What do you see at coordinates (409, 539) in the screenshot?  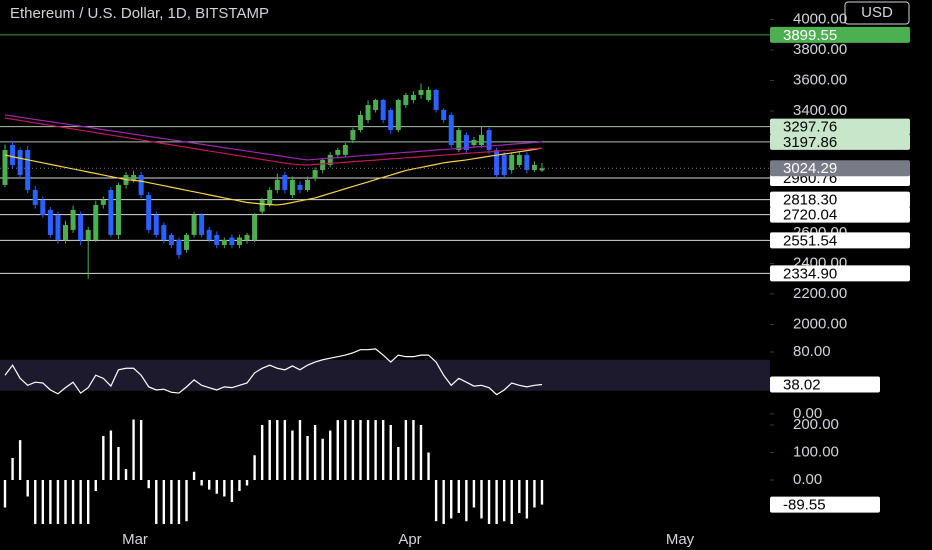 I see `x-tick-label: Apr` at bounding box center [409, 539].